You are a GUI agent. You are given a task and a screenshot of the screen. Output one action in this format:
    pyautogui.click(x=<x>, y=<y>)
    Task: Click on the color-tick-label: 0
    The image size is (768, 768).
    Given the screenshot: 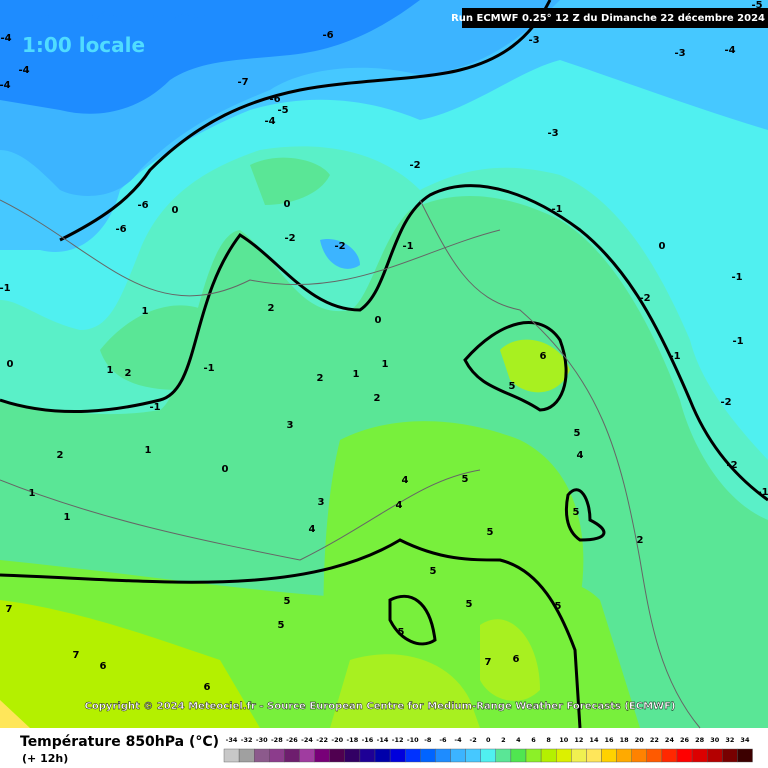 What is the action you would take?
    pyautogui.click(x=488, y=740)
    